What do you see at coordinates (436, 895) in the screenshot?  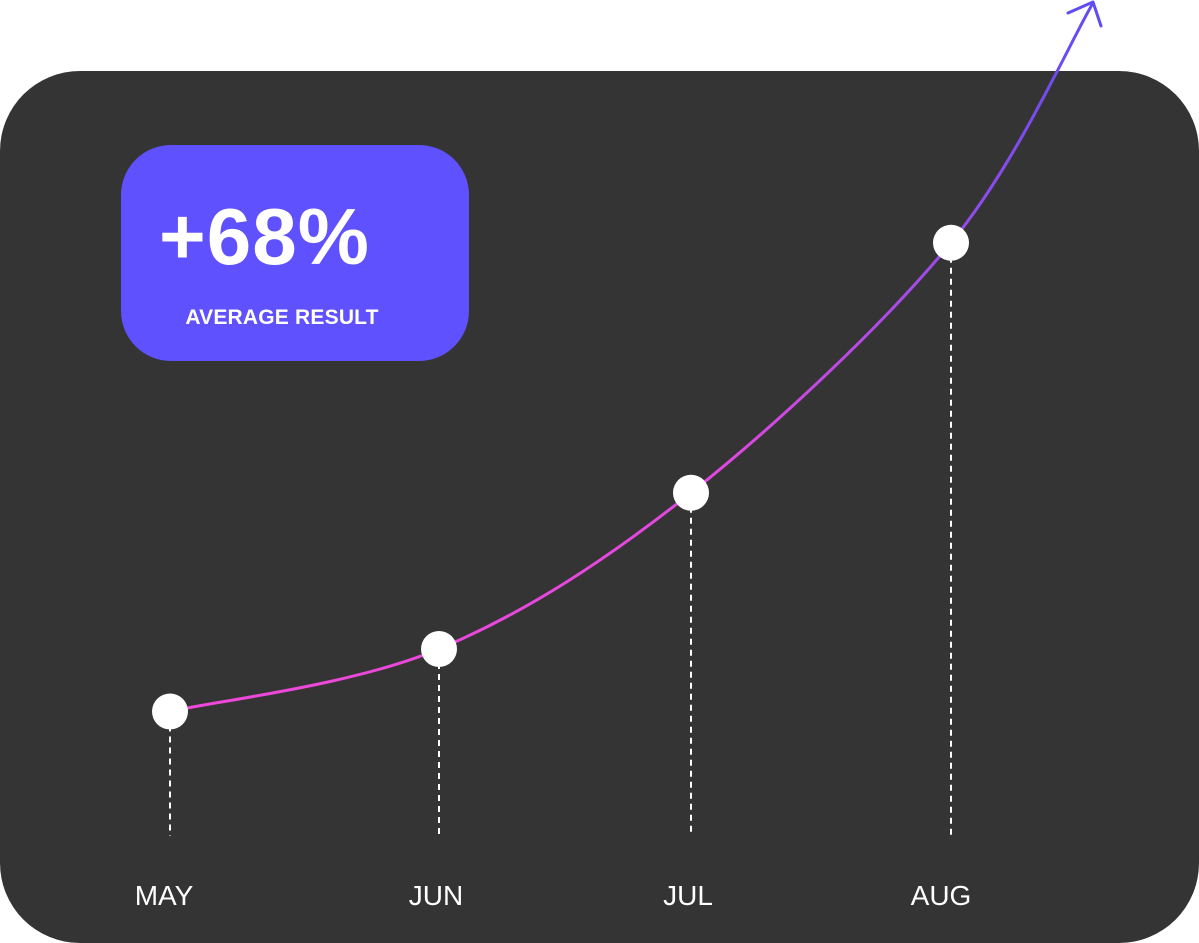 I see `tick-label-jun: JUN` at bounding box center [436, 895].